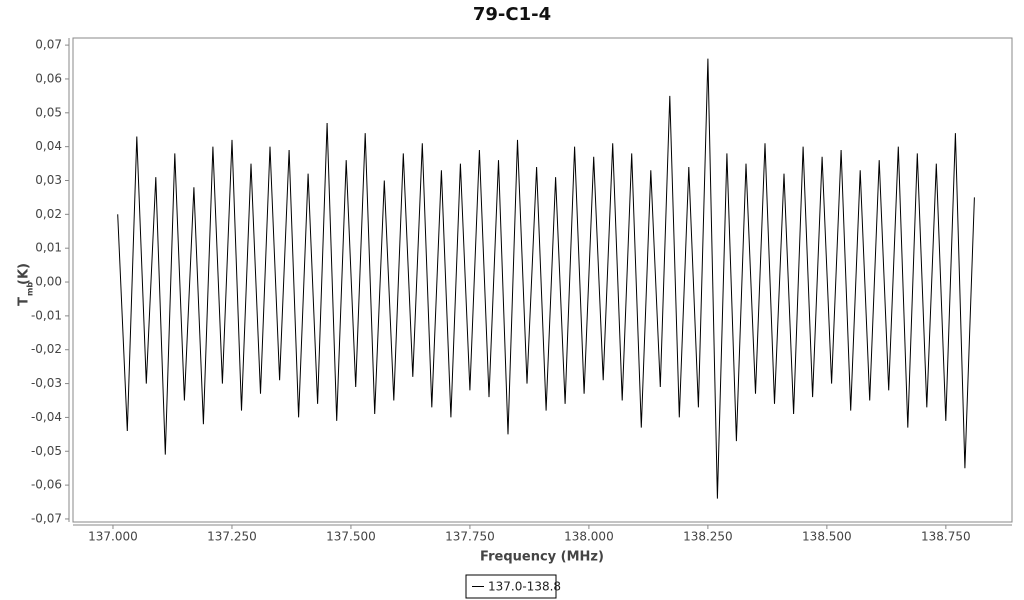 The height and width of the screenshot is (600, 1024). Describe the element at coordinates (46, 349) in the screenshot. I see `y-tick-label: -0,02` at that location.